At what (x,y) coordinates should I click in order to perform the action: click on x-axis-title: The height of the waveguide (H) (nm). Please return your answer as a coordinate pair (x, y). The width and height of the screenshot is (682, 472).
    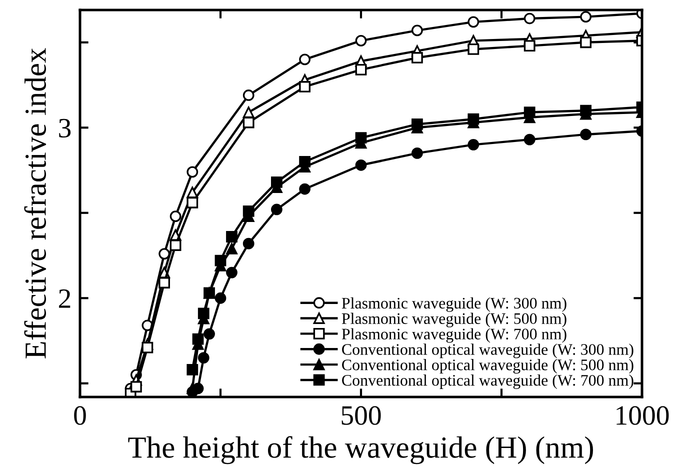
    Looking at the image, I should click on (360, 450).